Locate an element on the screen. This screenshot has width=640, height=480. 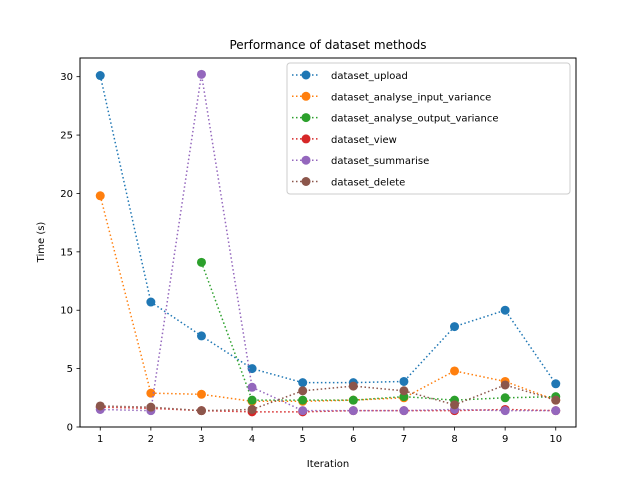
y-tick-label: 20 is located at coordinates (66, 194).